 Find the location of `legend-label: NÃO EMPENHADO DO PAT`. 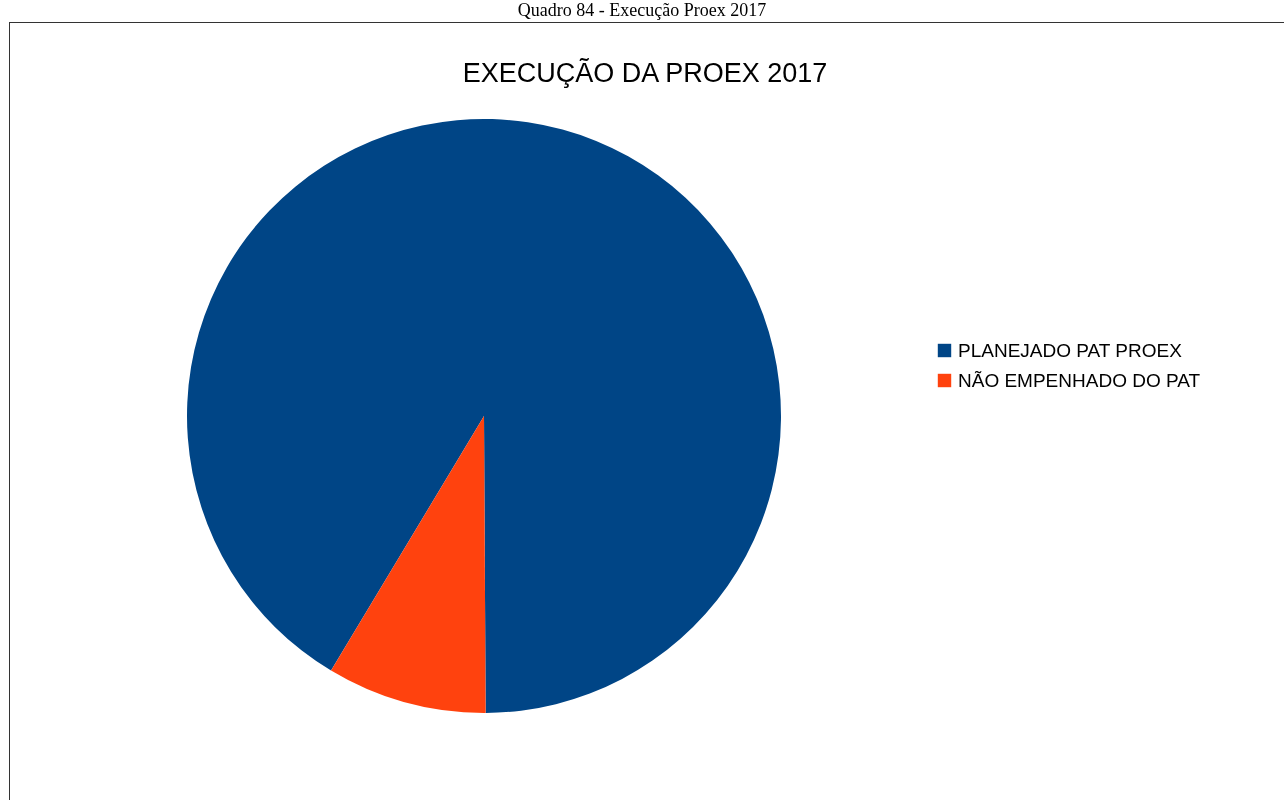

legend-label: NÃO EMPENHADO DO PAT is located at coordinates (1079, 380).